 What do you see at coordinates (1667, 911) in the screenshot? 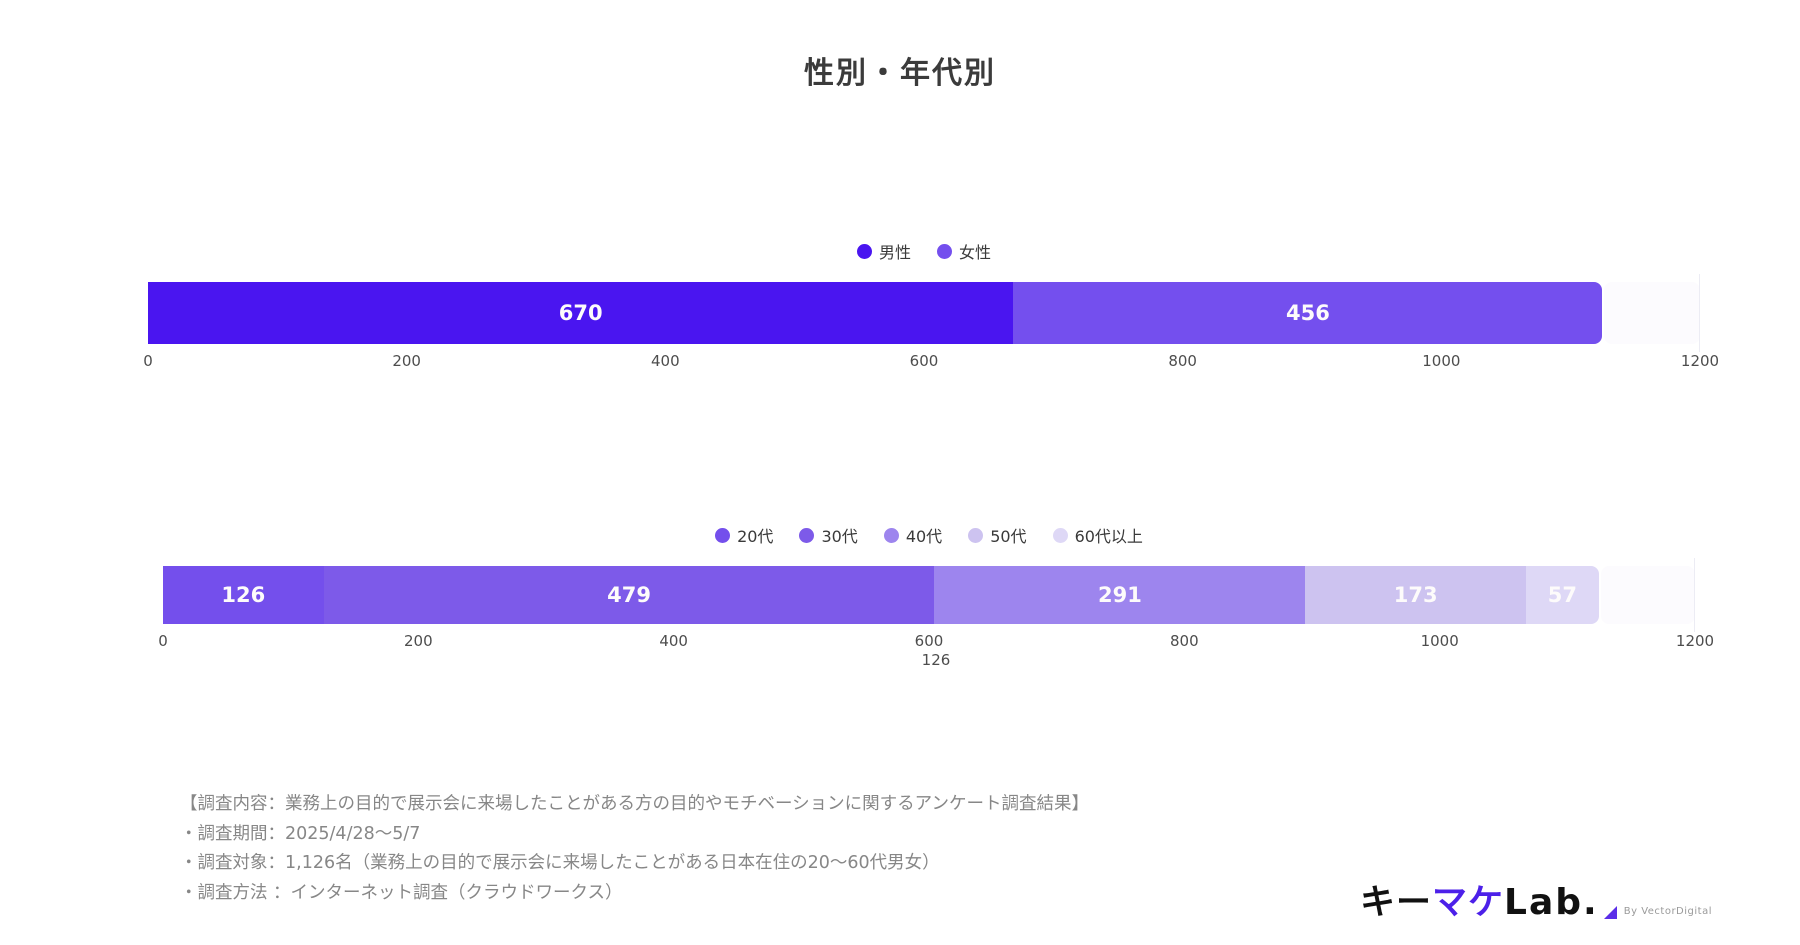
I see `logo-byline: By VectorDigital` at bounding box center [1667, 911].